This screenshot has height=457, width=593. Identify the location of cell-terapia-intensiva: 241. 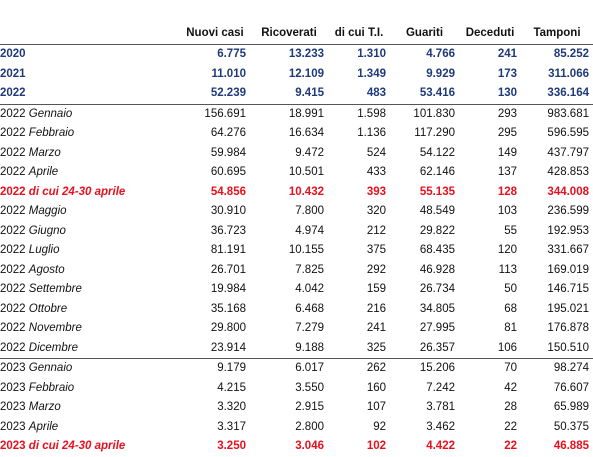
(376, 328).